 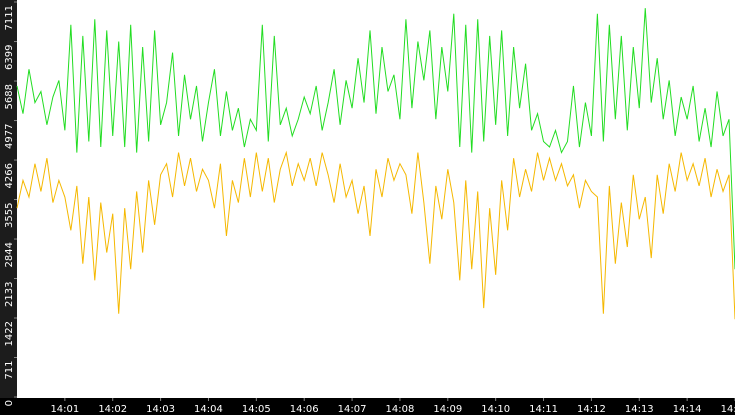 What do you see at coordinates (447, 409) in the screenshot?
I see `x-tick-label: 14:09` at bounding box center [447, 409].